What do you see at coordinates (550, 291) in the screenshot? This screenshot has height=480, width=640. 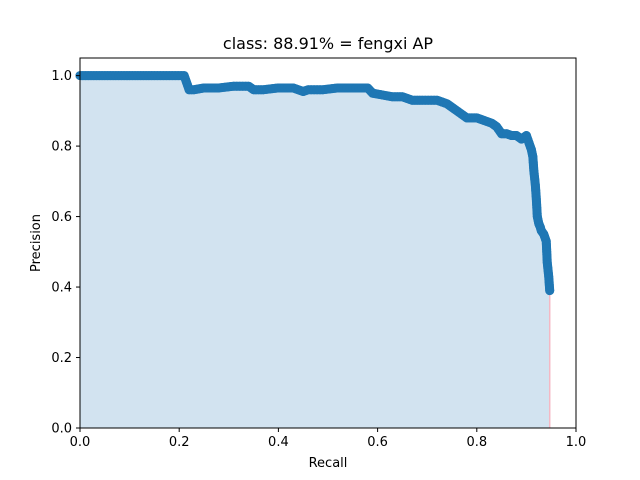 I see `data-point` at bounding box center [550, 291].